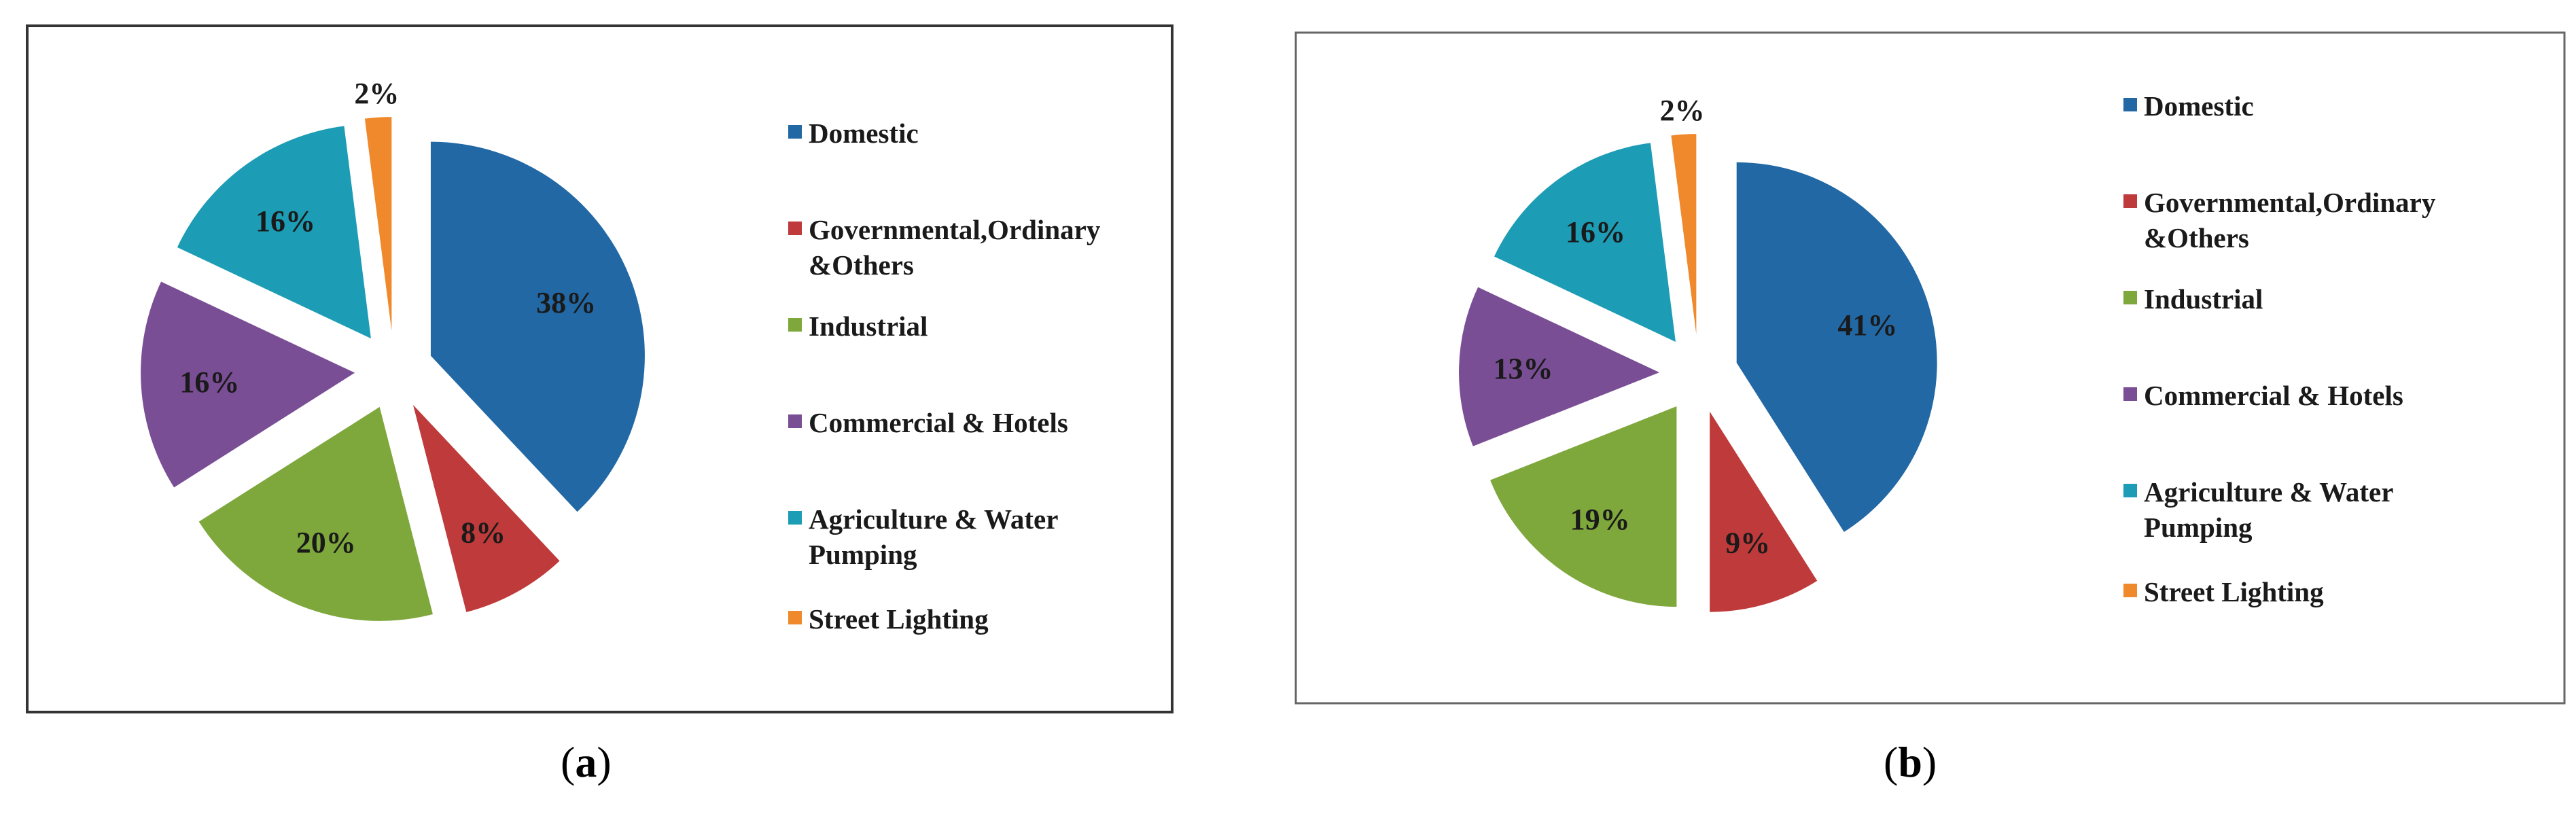 This screenshot has height=814, width=2576. What do you see at coordinates (248, 384) in the screenshot?
I see `panel-a-slice-commercial` at bounding box center [248, 384].